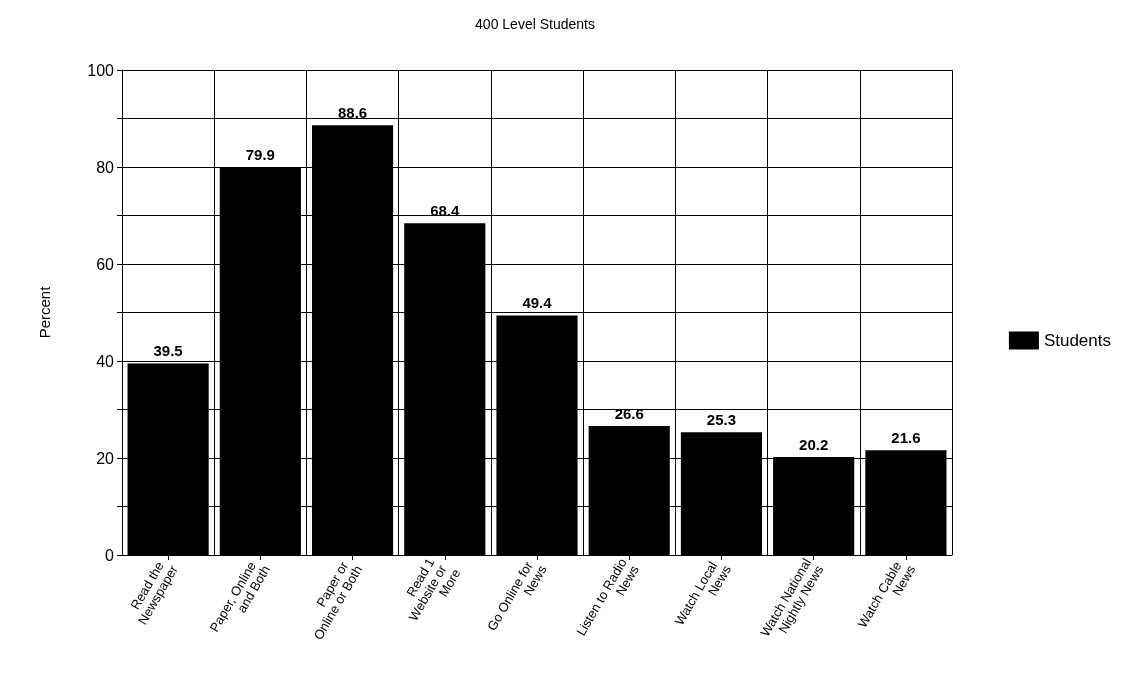  I want to click on data-label: 20.2, so click(814, 445).